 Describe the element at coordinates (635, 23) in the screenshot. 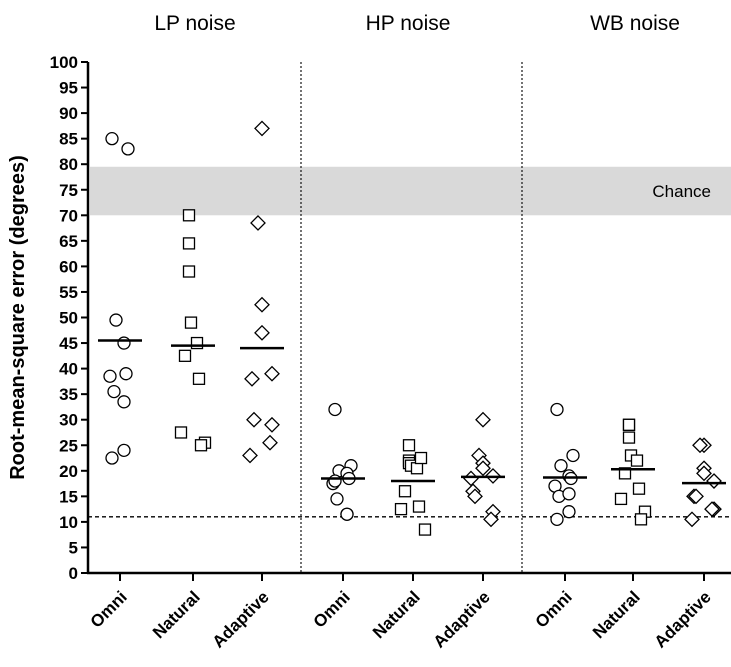

I see `group-title: WB noise` at that location.